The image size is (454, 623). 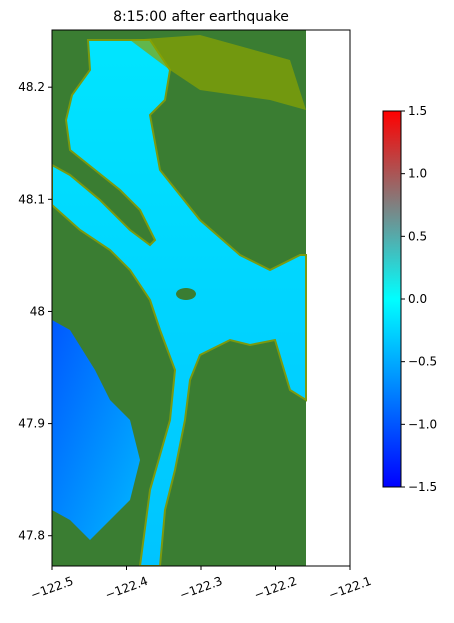 I want to click on colorbar-tick-label: −1.0, so click(x=422, y=424).